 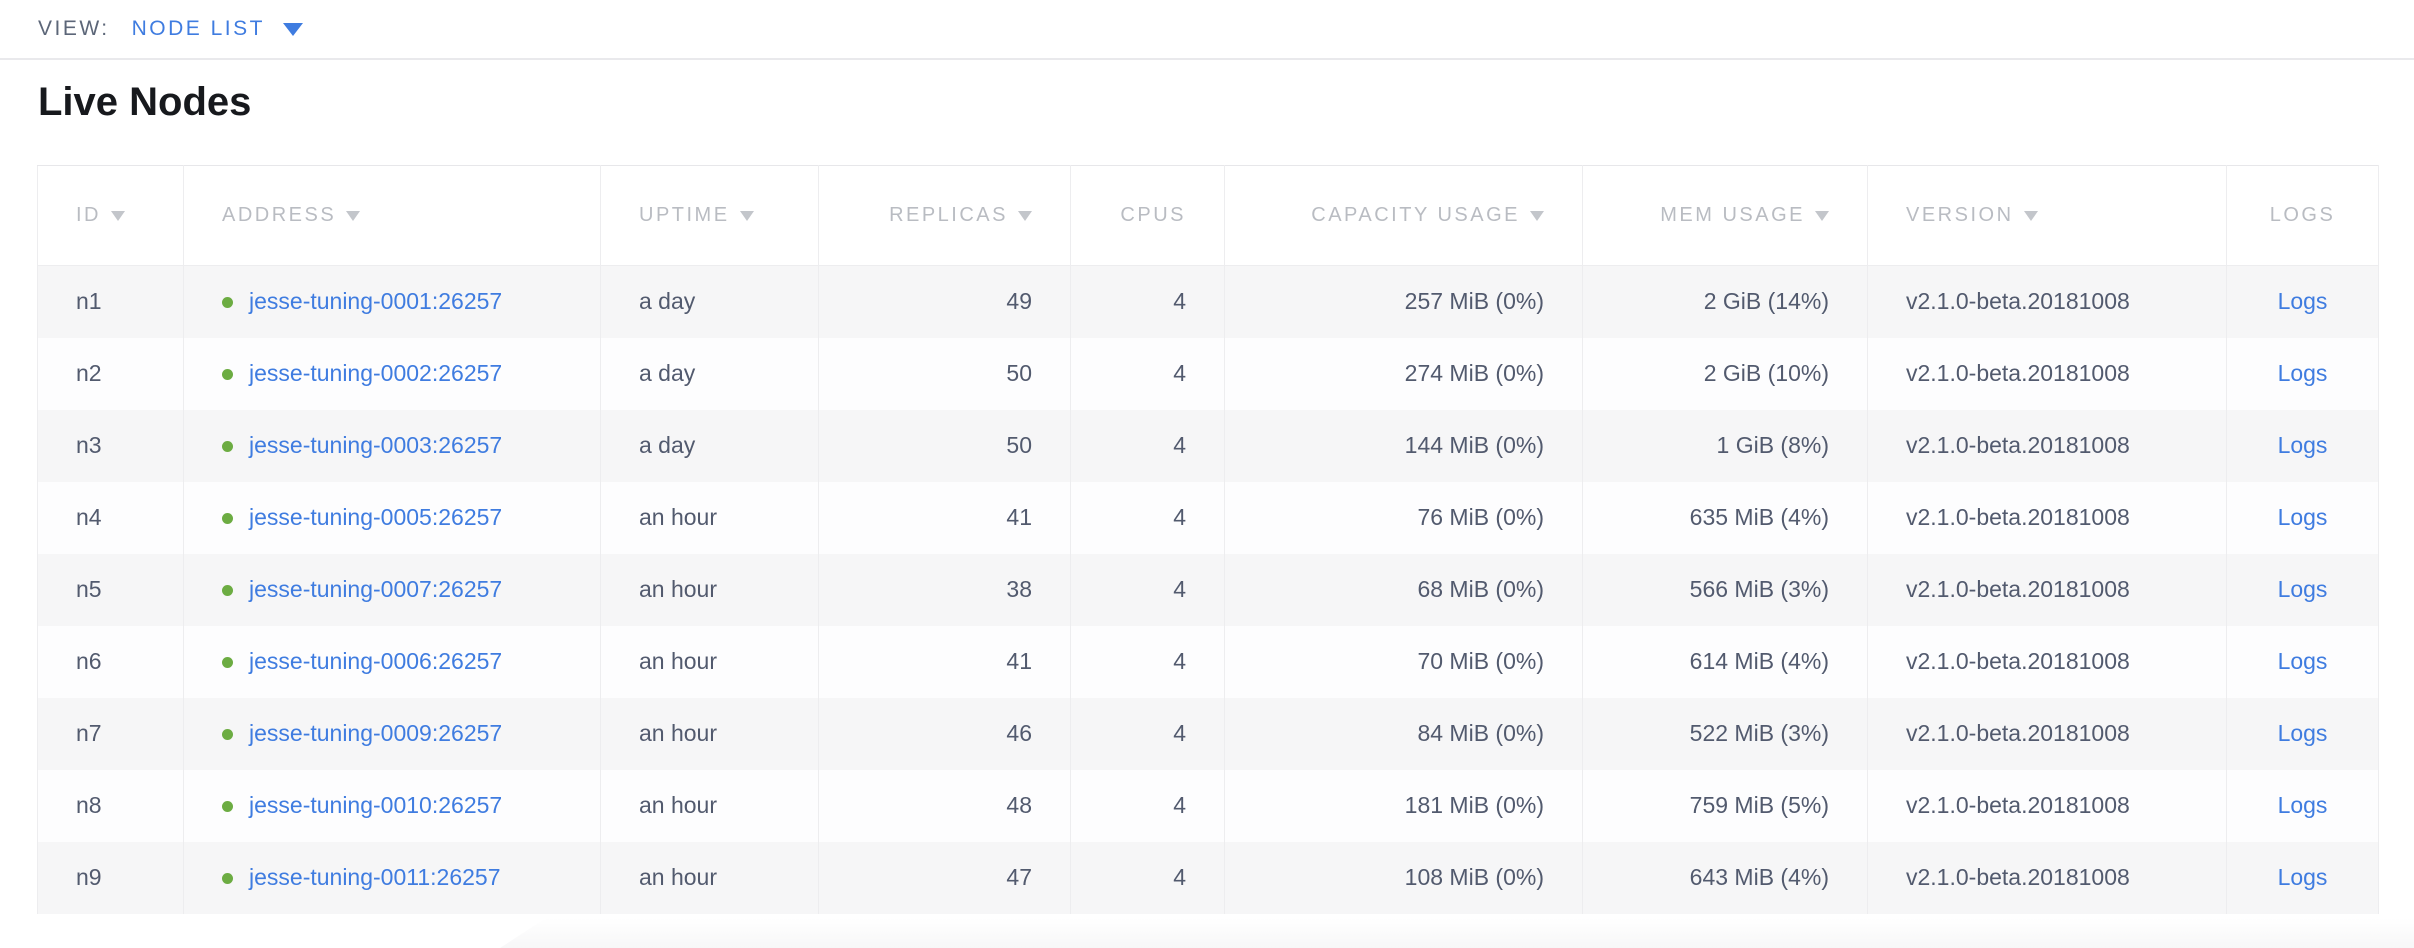 What do you see at coordinates (376, 301) in the screenshot?
I see `node-address-link: jesse-tuning-0001:26257` at bounding box center [376, 301].